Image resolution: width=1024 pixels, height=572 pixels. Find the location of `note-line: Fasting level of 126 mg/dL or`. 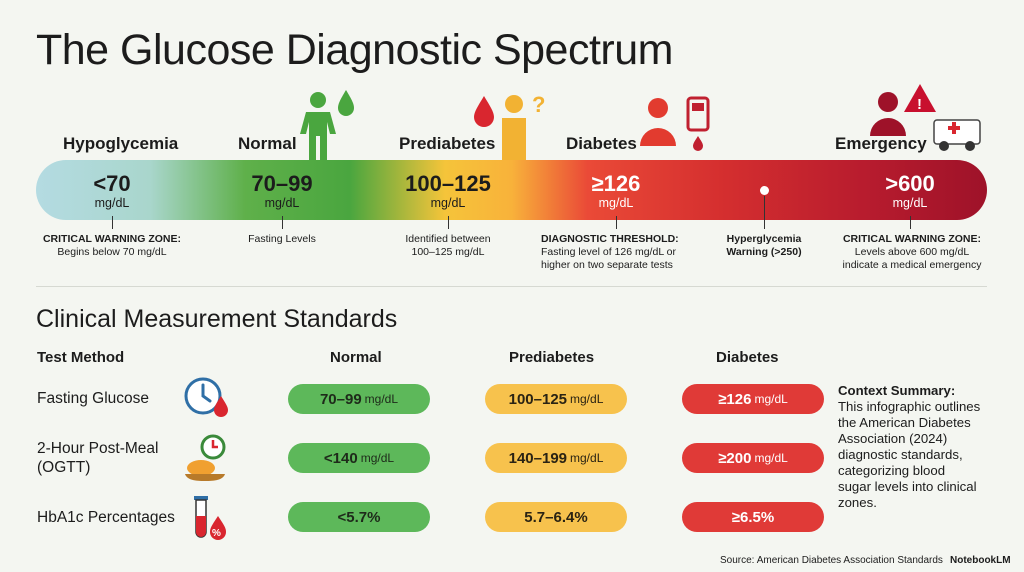

note-line: Fasting level of 126 mg/dL or is located at coordinates (609, 252).